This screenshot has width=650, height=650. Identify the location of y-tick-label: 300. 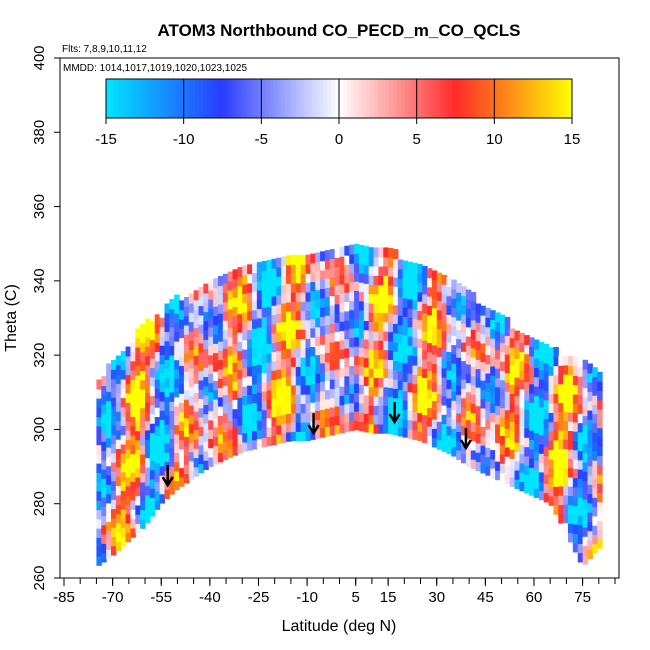
(39, 429).